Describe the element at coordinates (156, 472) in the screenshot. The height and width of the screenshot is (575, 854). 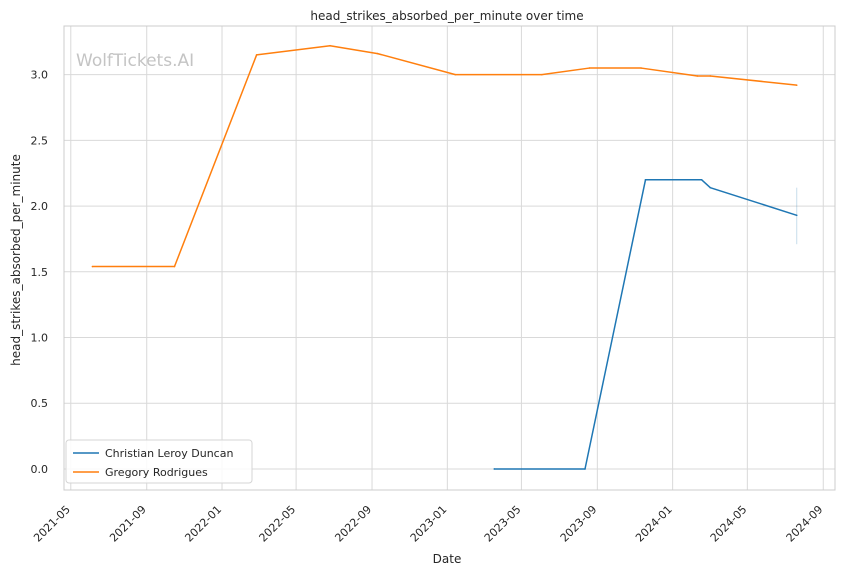
I see `legend-label-gregory-rodrigues: Gregory Rodrigues` at that location.